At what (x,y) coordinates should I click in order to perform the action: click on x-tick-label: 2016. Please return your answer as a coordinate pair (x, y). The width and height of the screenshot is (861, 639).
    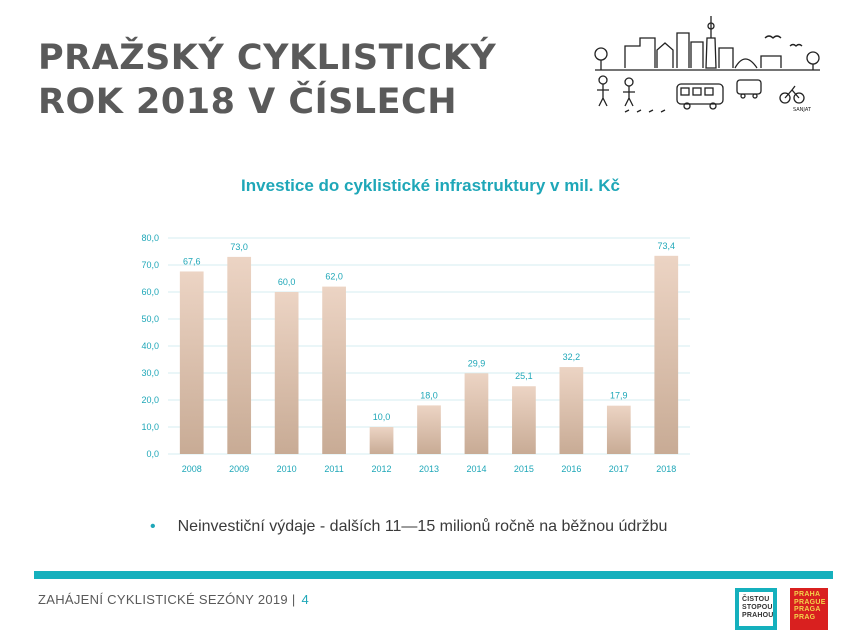
    Looking at the image, I should click on (571, 469).